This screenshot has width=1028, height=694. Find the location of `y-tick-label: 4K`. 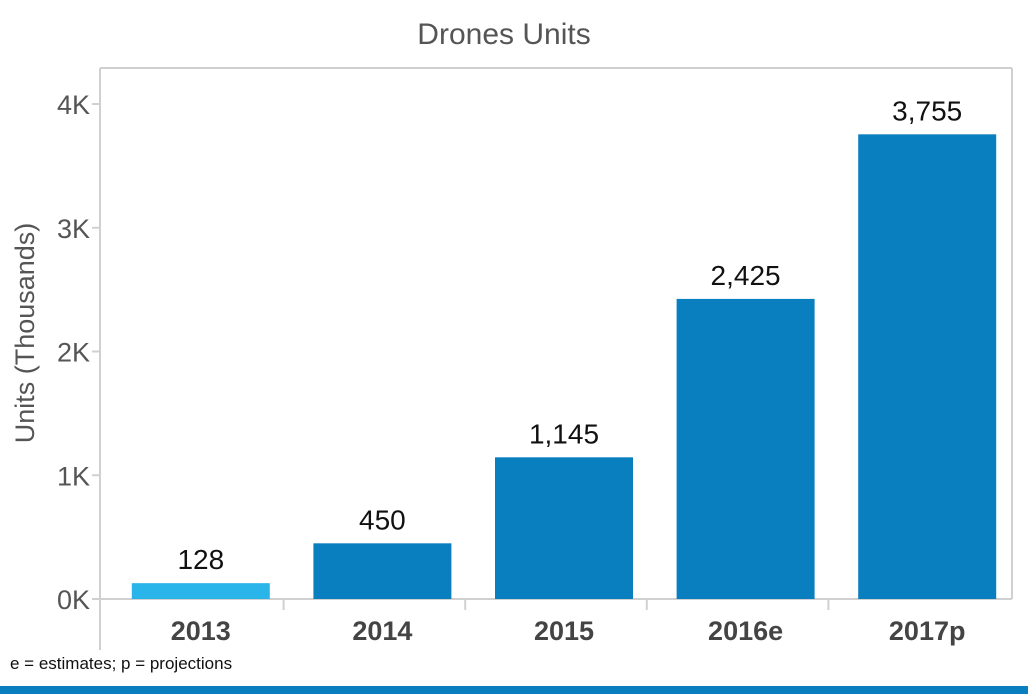

y-tick-label: 4K is located at coordinates (73, 105).